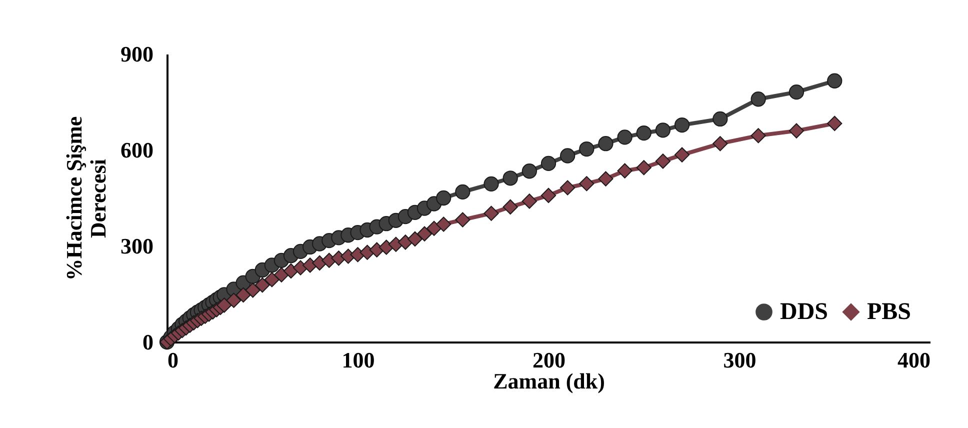 This screenshot has width=968, height=428. Describe the element at coordinates (358, 360) in the screenshot. I see `x-tick-label: 100` at that location.